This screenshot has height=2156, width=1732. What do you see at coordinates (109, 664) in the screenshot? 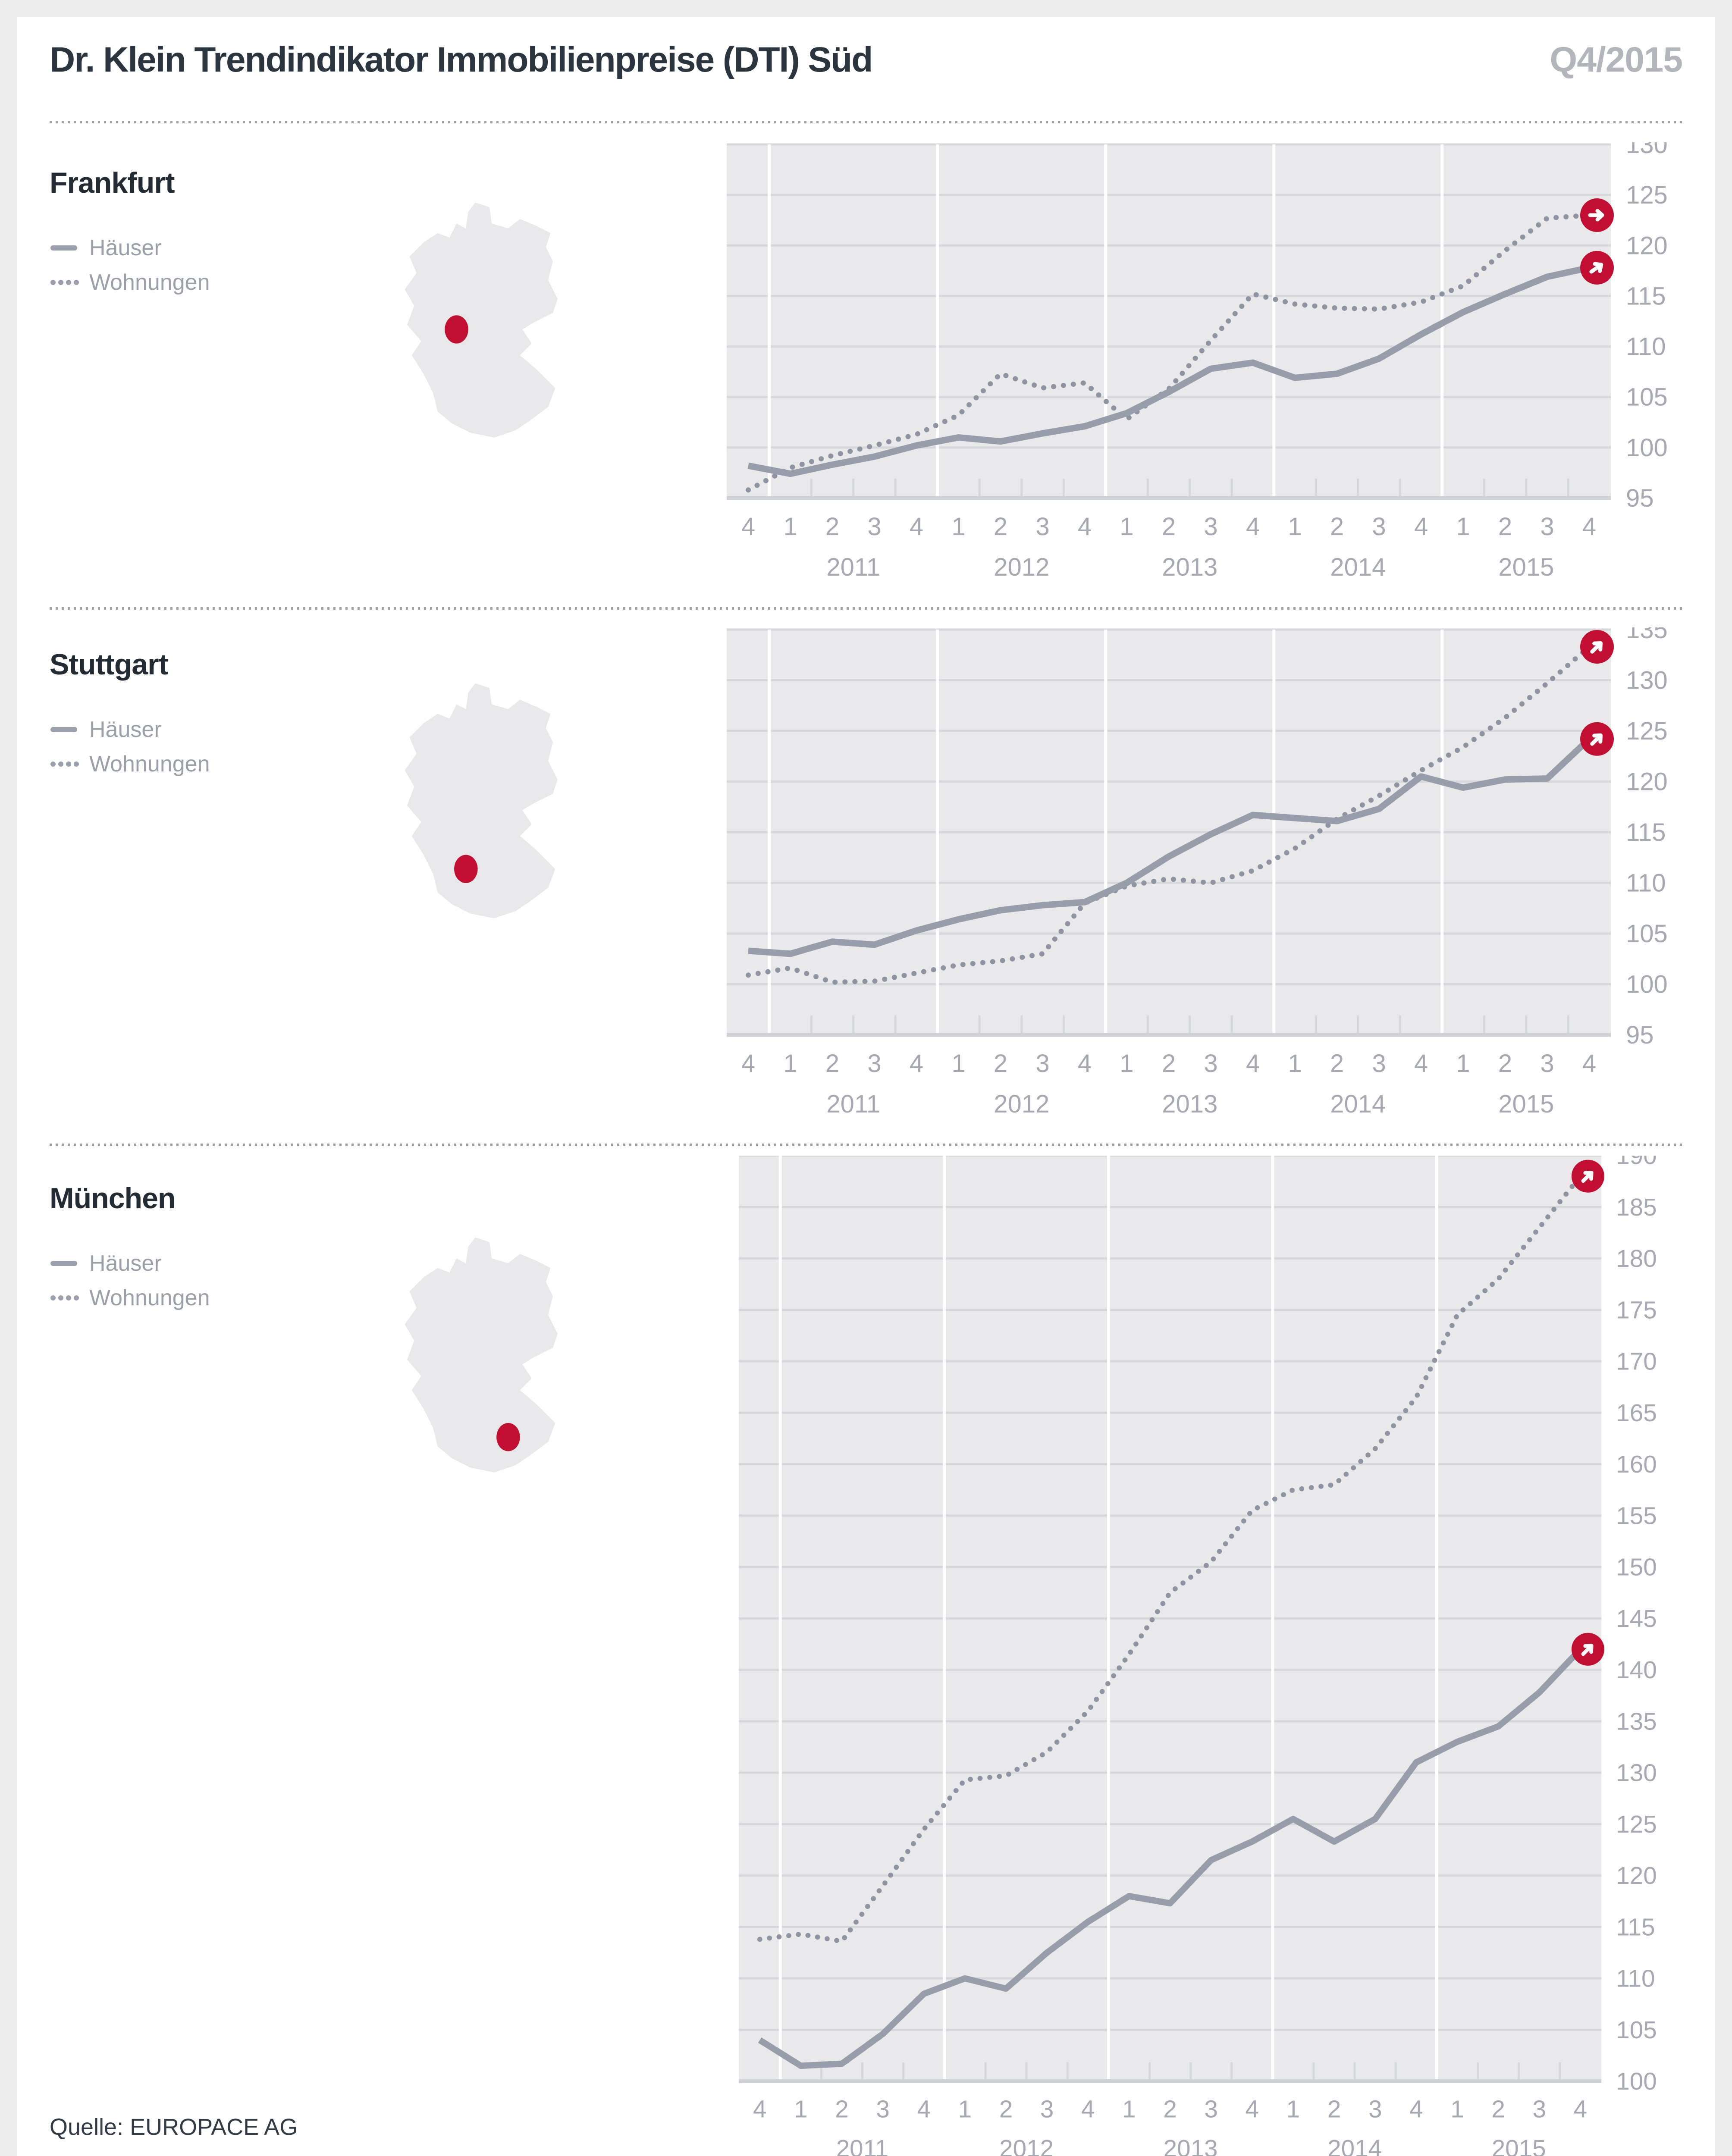
I see `section-title-stuttgart: Stuttgart` at bounding box center [109, 664].